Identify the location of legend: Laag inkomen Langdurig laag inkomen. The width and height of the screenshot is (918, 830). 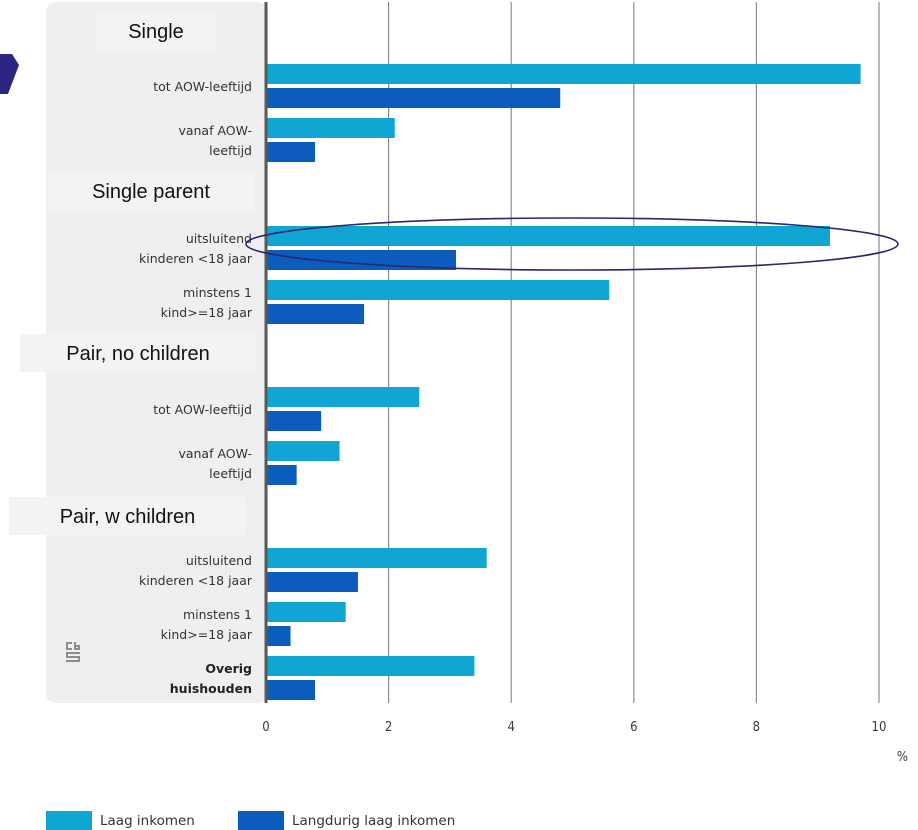
(250, 820).